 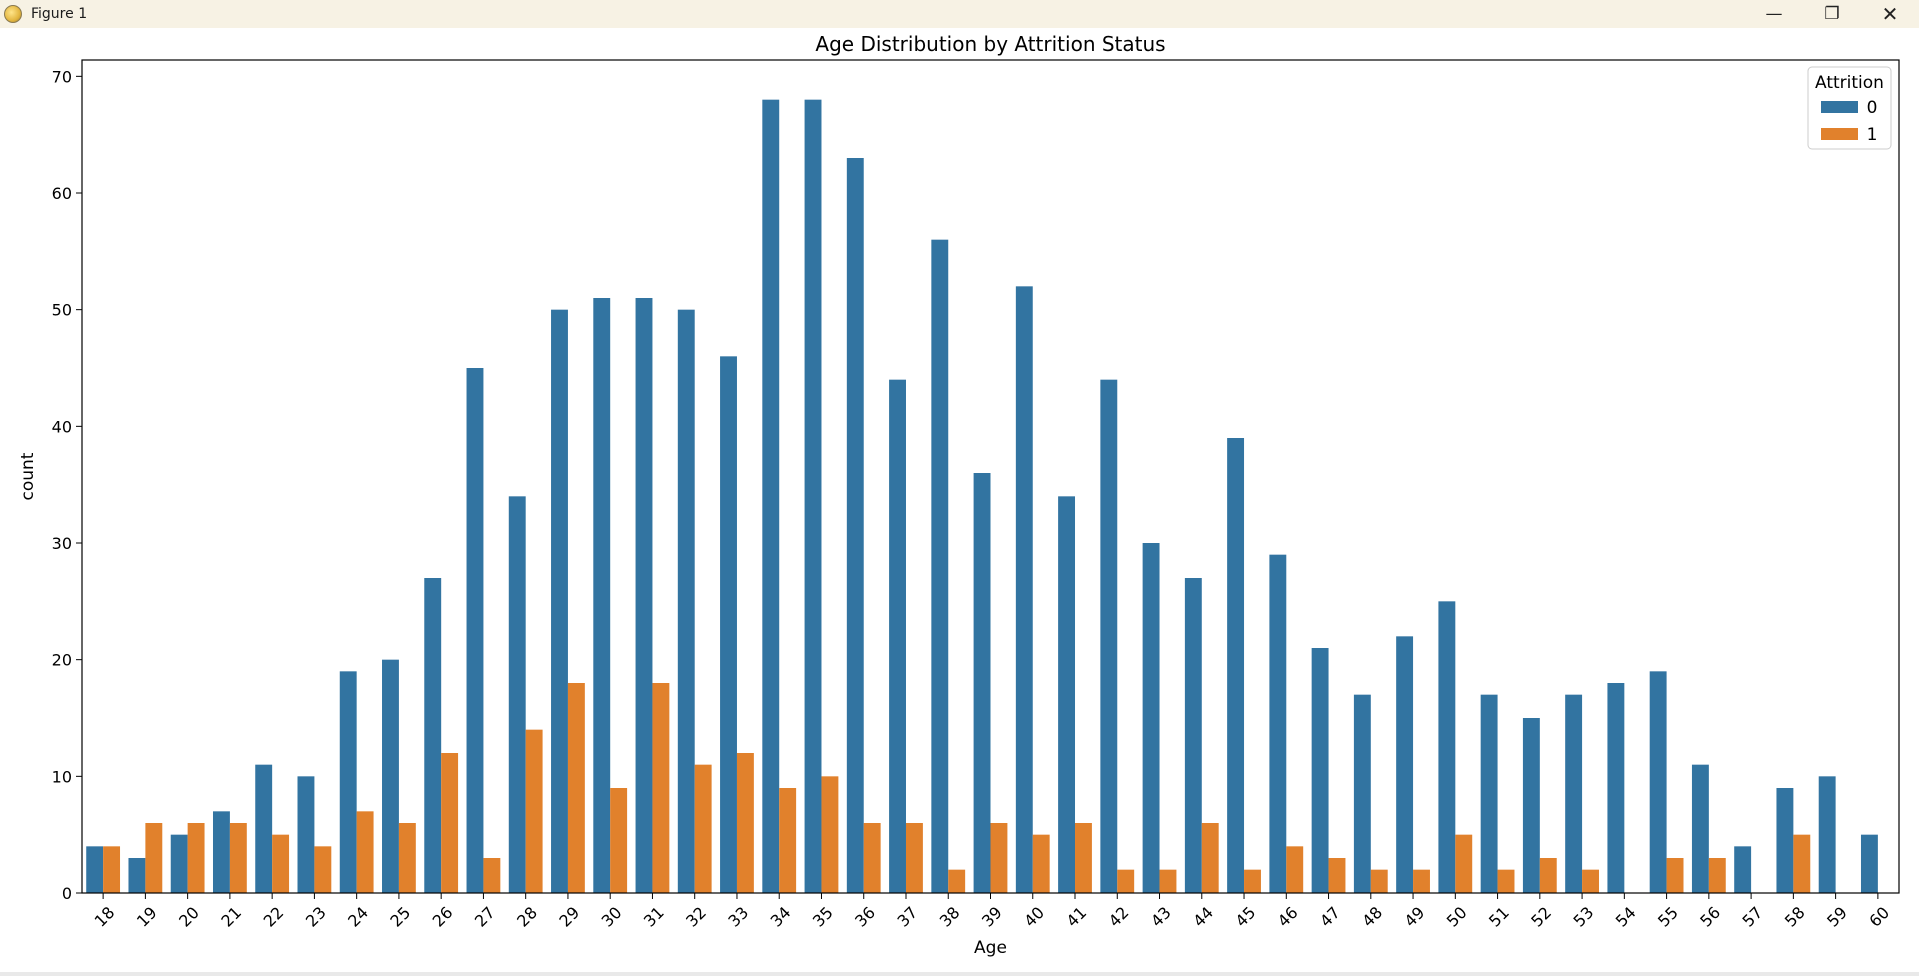 What do you see at coordinates (105, 917) in the screenshot?
I see `x-tick-label: 18` at bounding box center [105, 917].